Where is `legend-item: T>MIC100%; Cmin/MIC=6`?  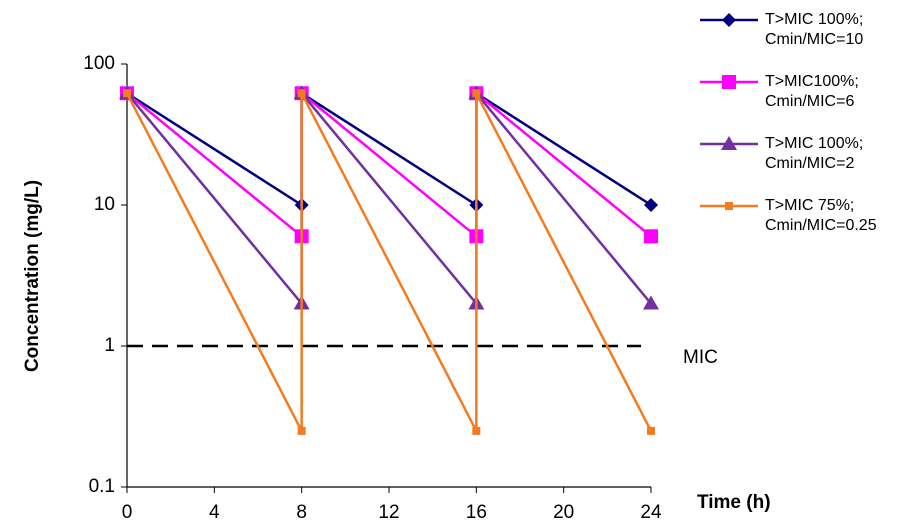 legend-item: T>MIC100%; Cmin/MIC=6 is located at coordinates (779, 91).